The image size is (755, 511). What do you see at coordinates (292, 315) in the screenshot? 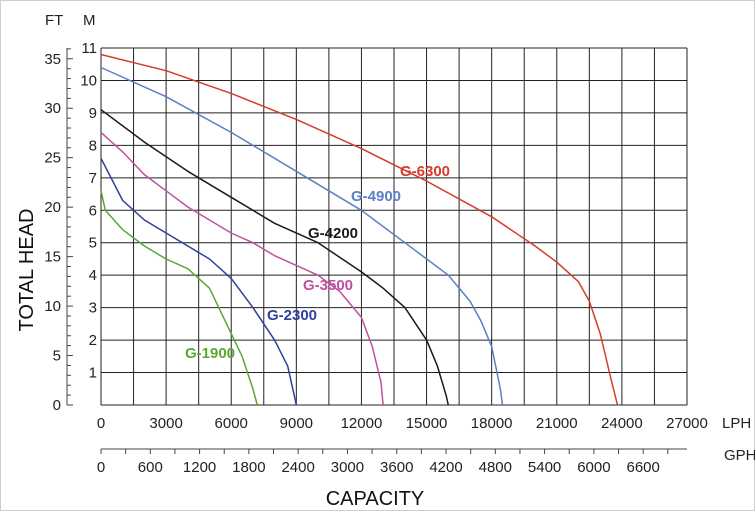
I see `series-label-g-2300: G-2300` at bounding box center [292, 315].